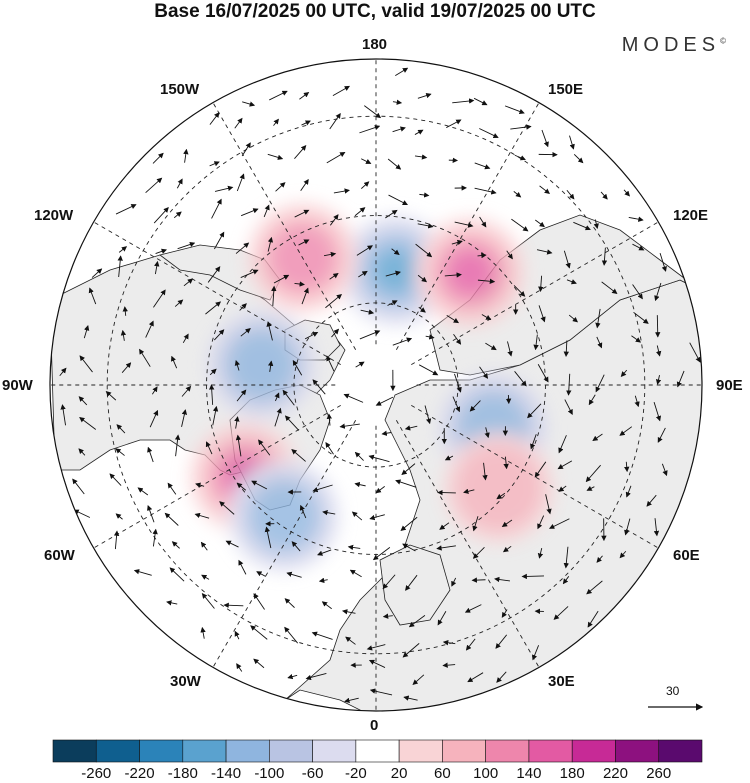 The image size is (750, 783). Describe the element at coordinates (442, 773) in the screenshot. I see `colorbar-tick-label: 60` at that location.